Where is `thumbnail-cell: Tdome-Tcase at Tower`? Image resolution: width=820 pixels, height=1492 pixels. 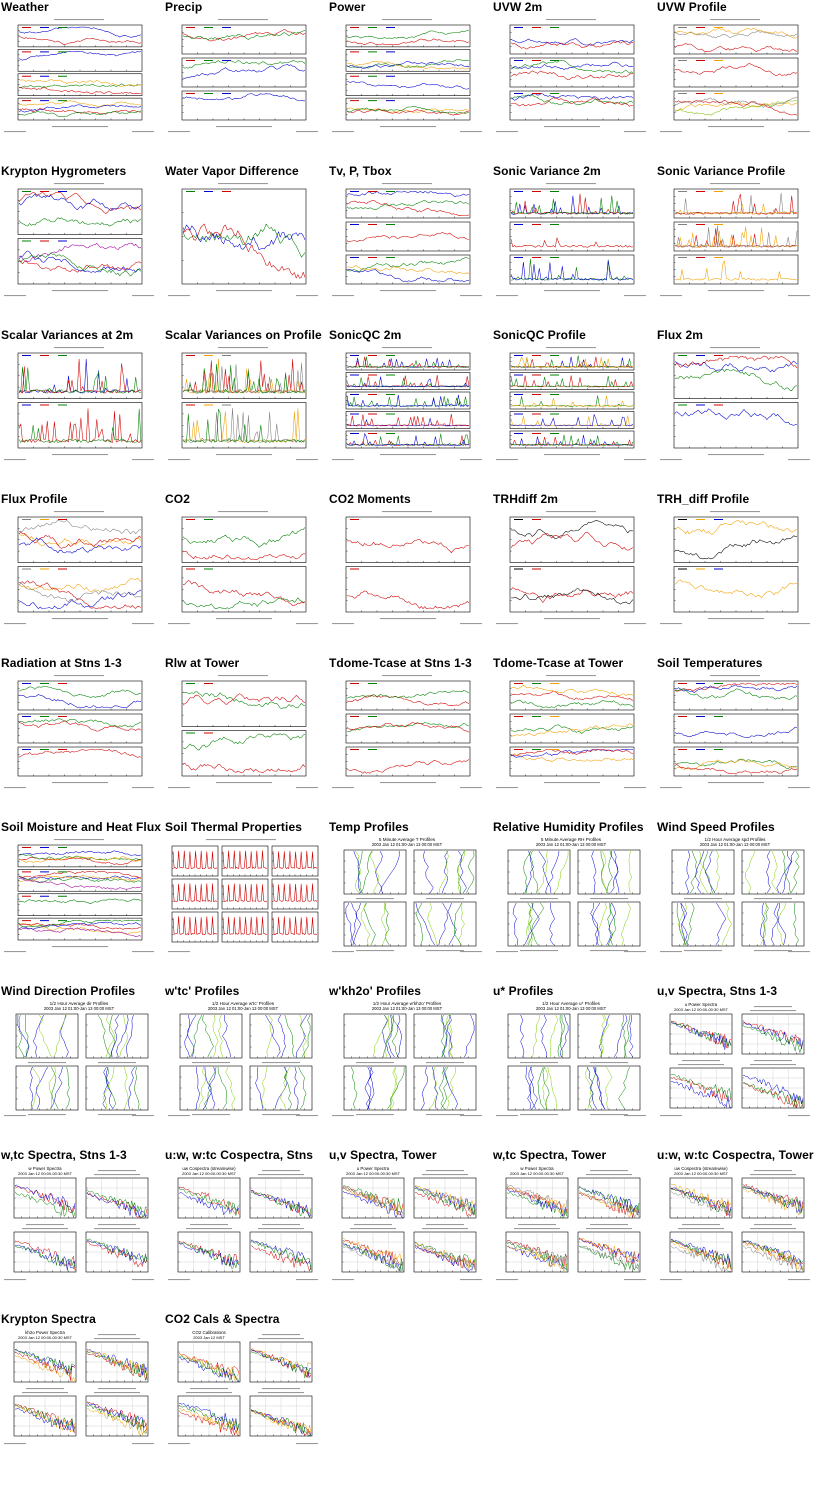
thumbnail-cell: Tdome-Tcase at Tower is located at coordinates (572, 734).